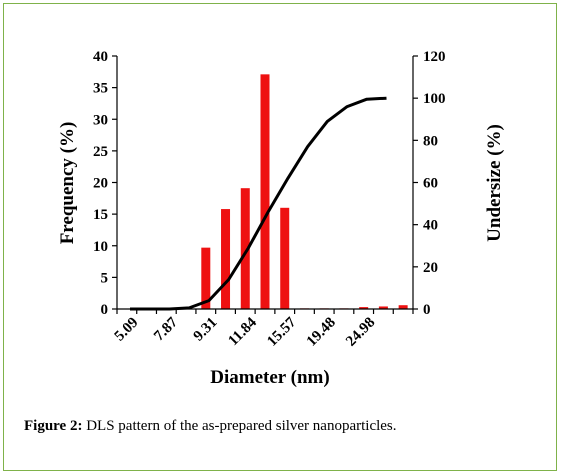 Image resolution: width=563 pixels, height=476 pixels. What do you see at coordinates (100, 184) in the screenshot?
I see `y-left-tick-label: 20` at bounding box center [100, 184].